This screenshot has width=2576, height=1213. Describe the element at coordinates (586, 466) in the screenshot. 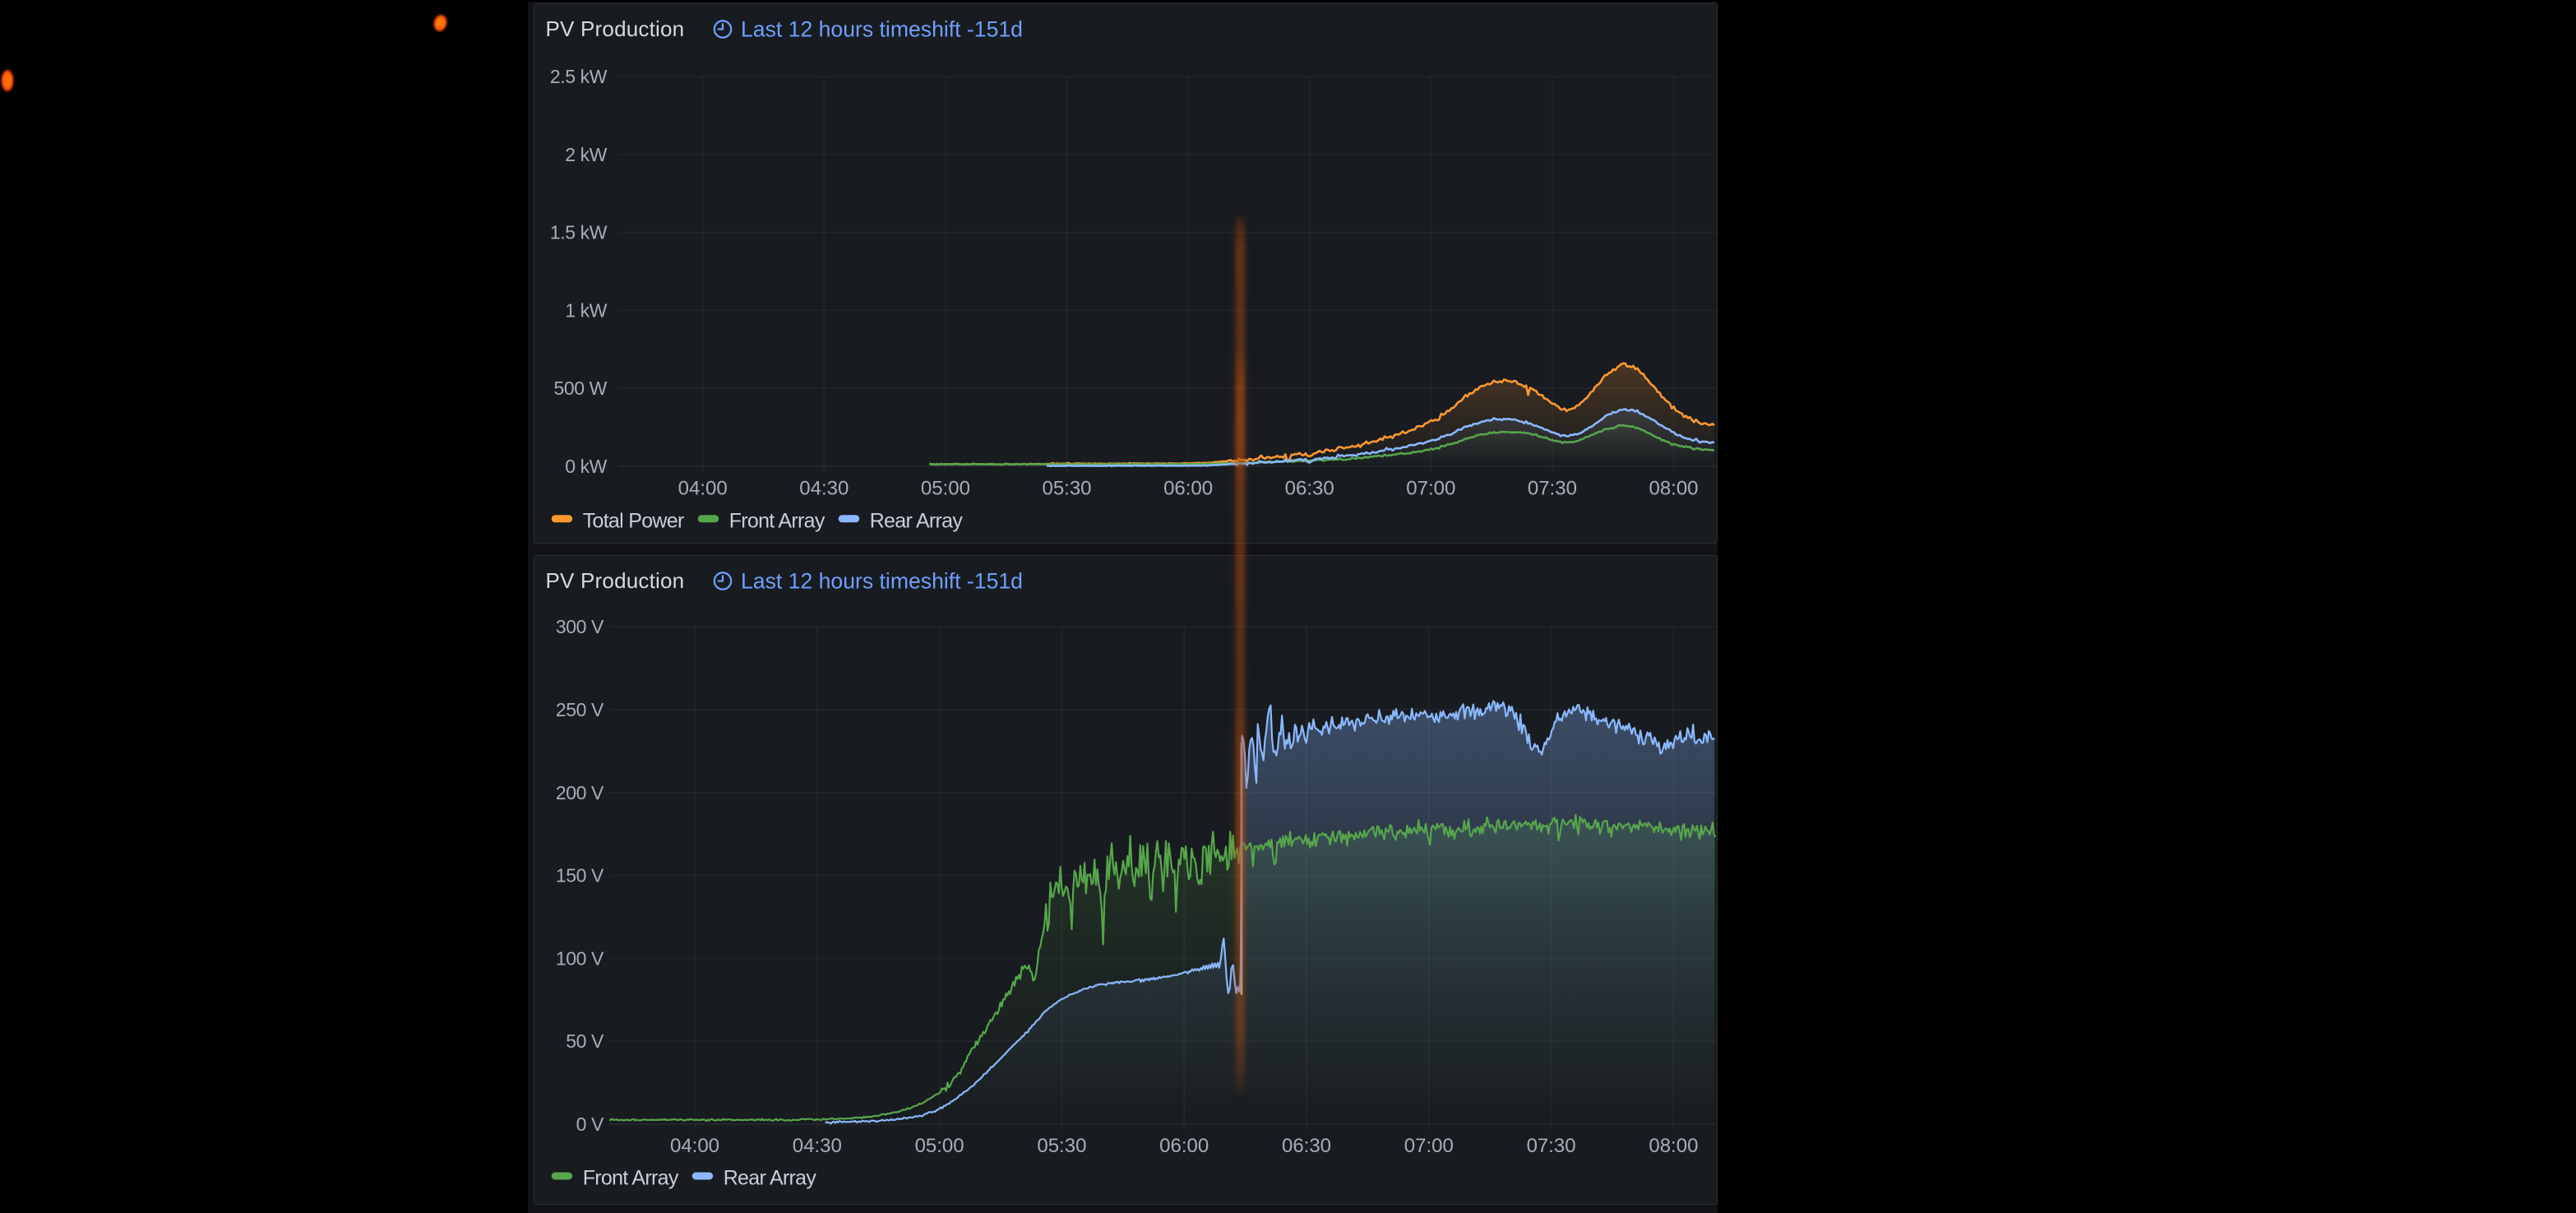

I see `svg-text: 0 kW` at that location.